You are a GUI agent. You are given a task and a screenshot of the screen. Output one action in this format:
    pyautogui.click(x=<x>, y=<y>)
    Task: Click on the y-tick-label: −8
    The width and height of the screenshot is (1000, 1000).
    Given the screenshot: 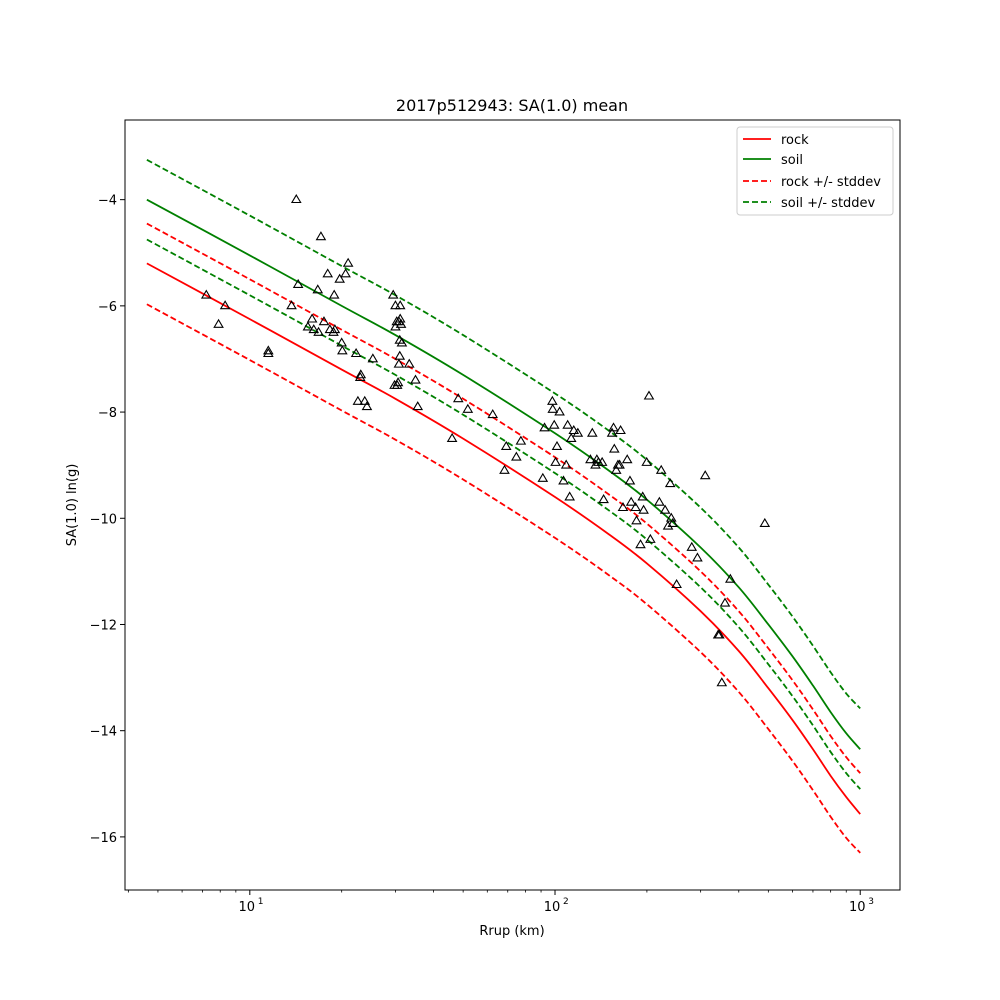 What is the action you would take?
    pyautogui.click(x=107, y=413)
    